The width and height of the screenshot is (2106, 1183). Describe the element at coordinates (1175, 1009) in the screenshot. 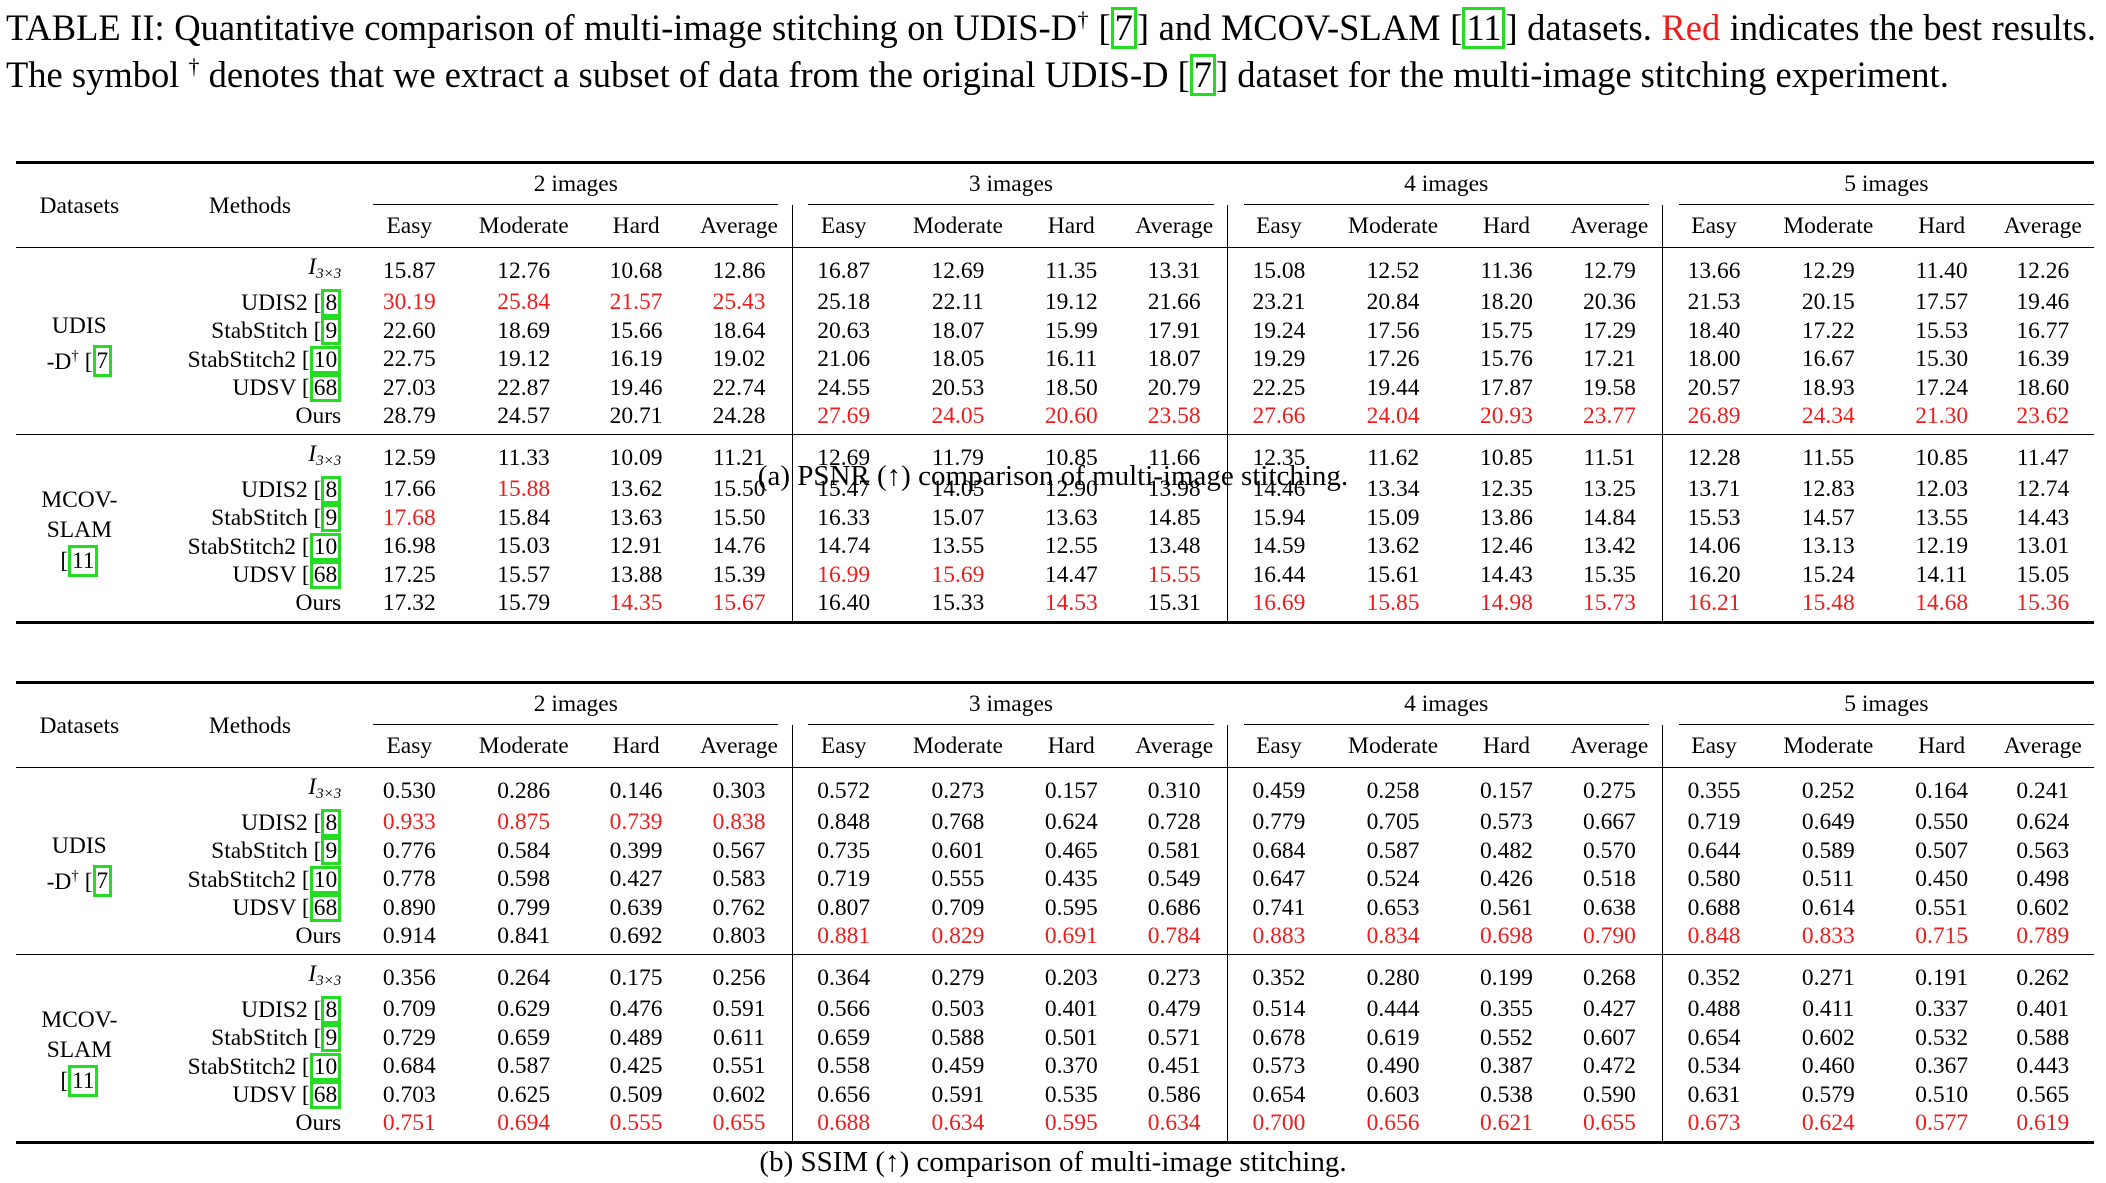

I see `metric-cell: 0.479` at that location.